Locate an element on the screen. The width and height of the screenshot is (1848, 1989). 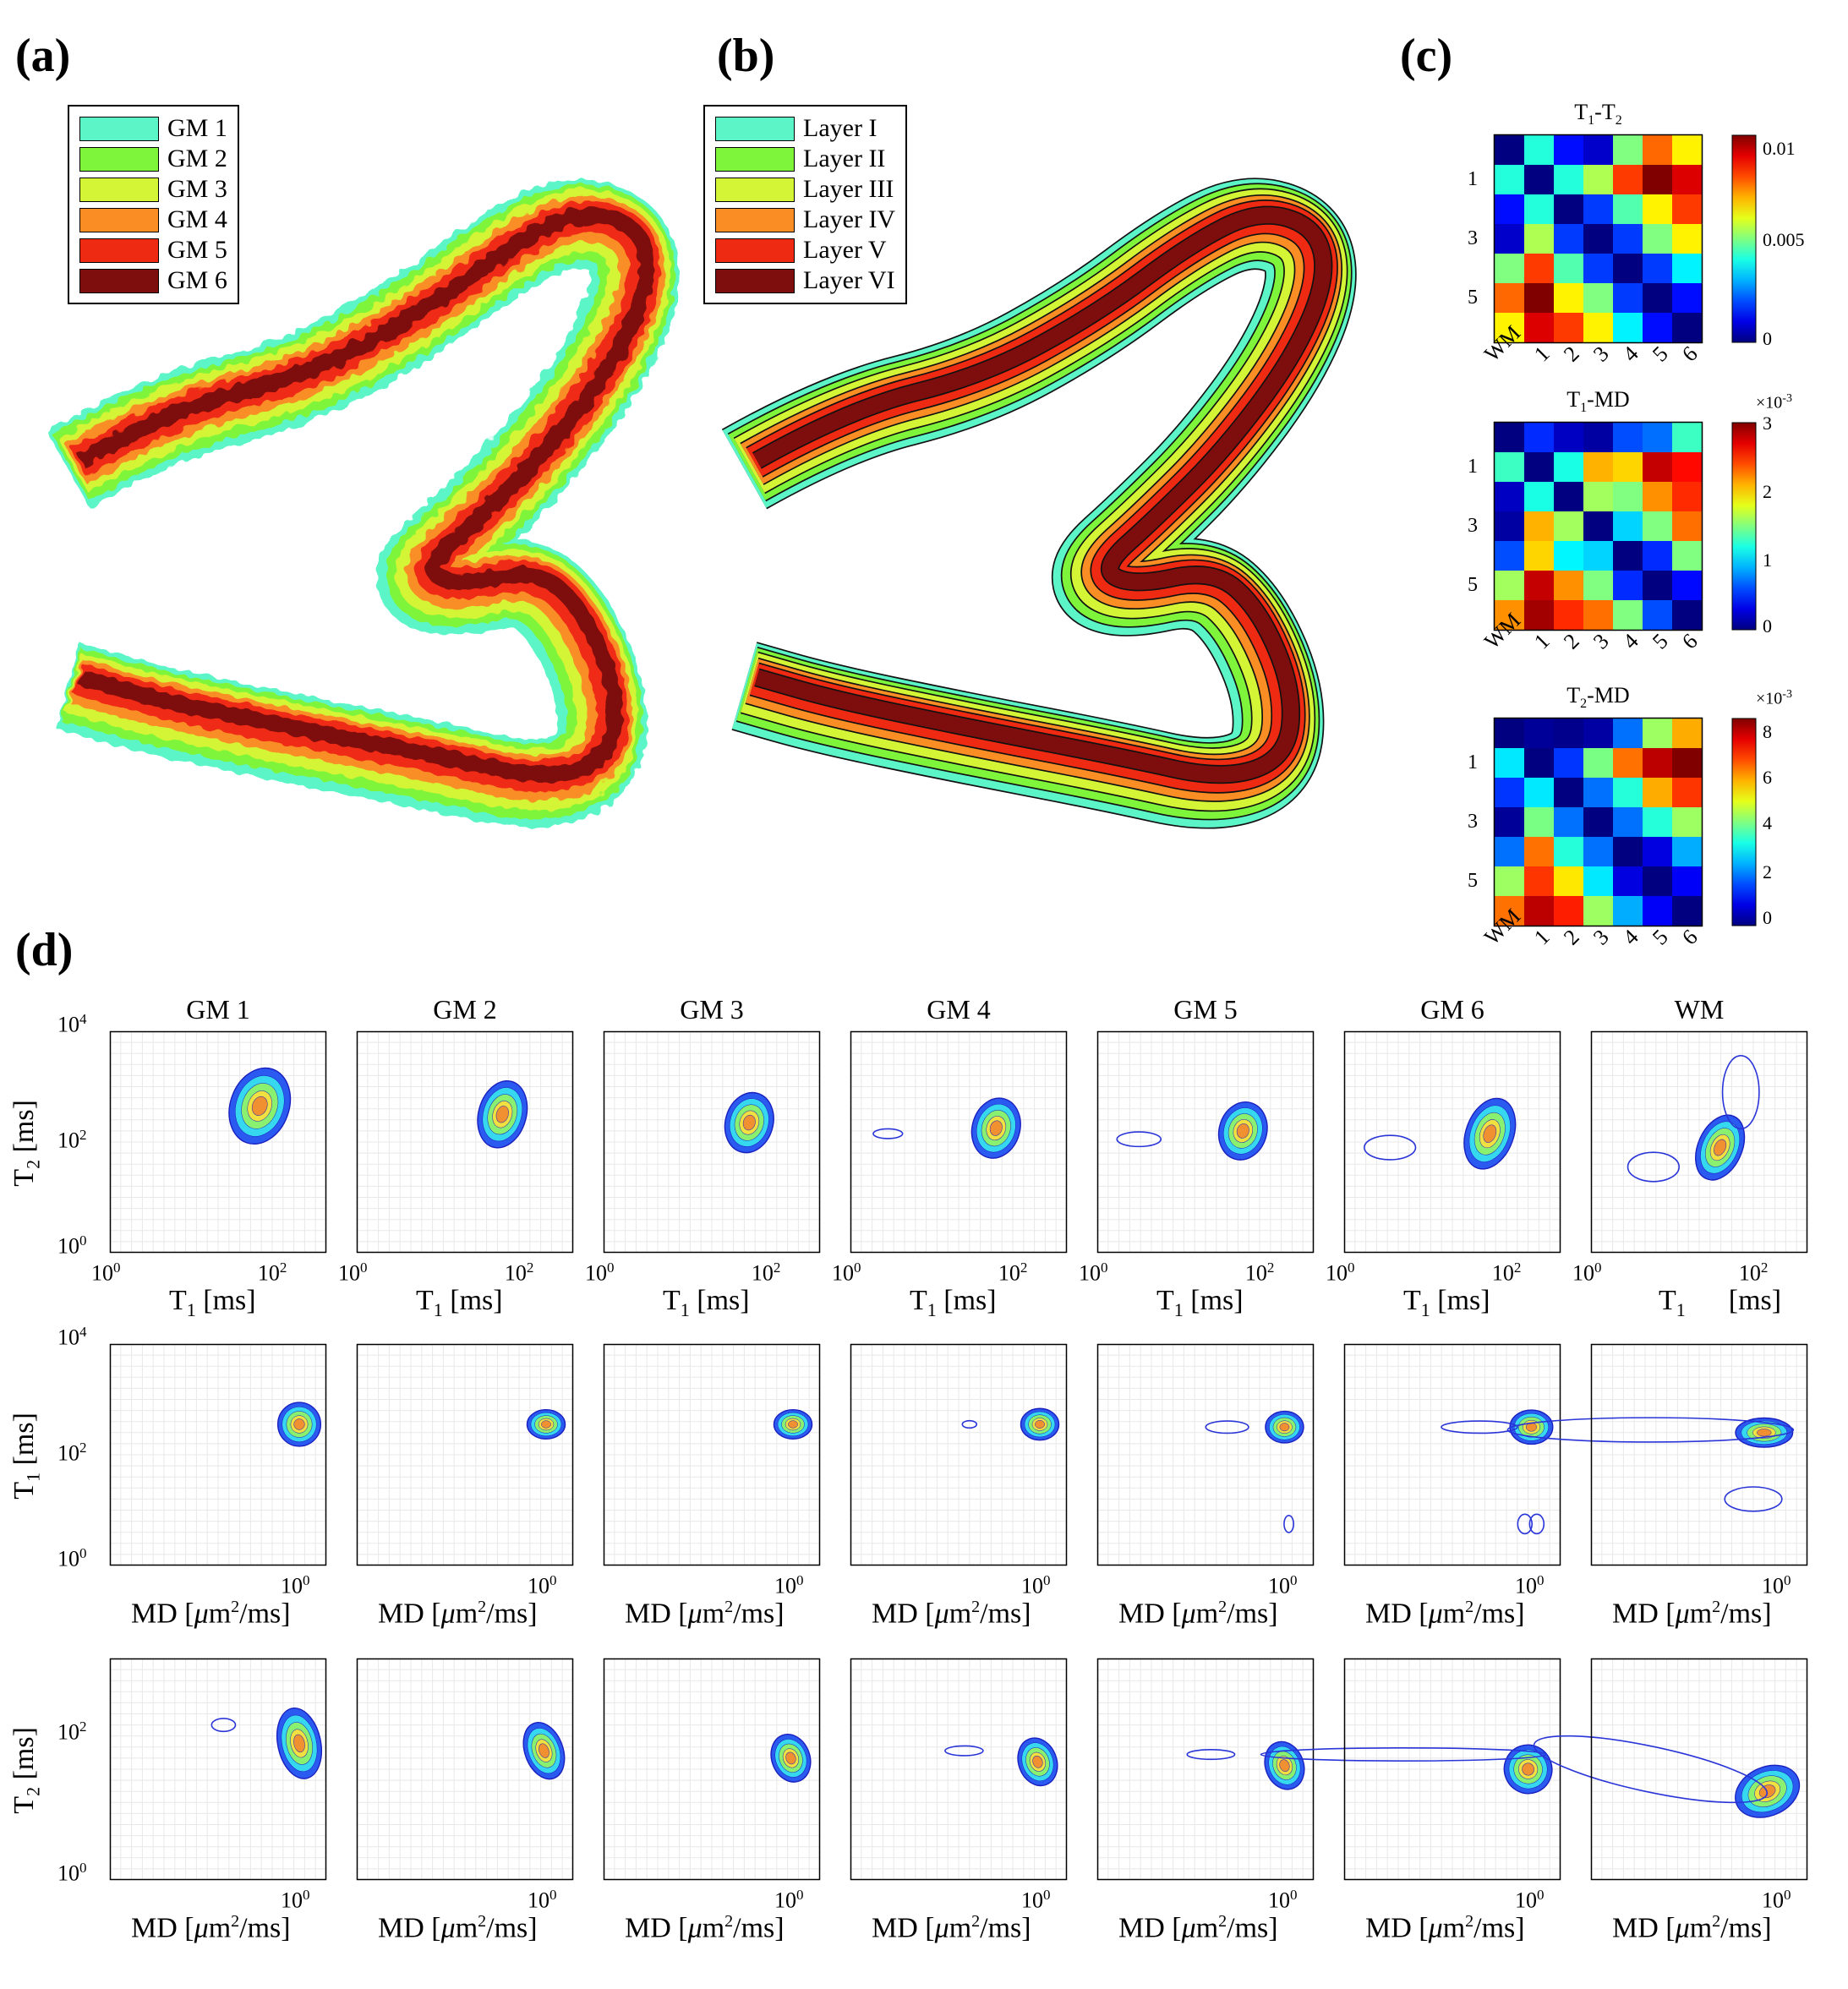
legend-label: Layer III is located at coordinates (848, 189).